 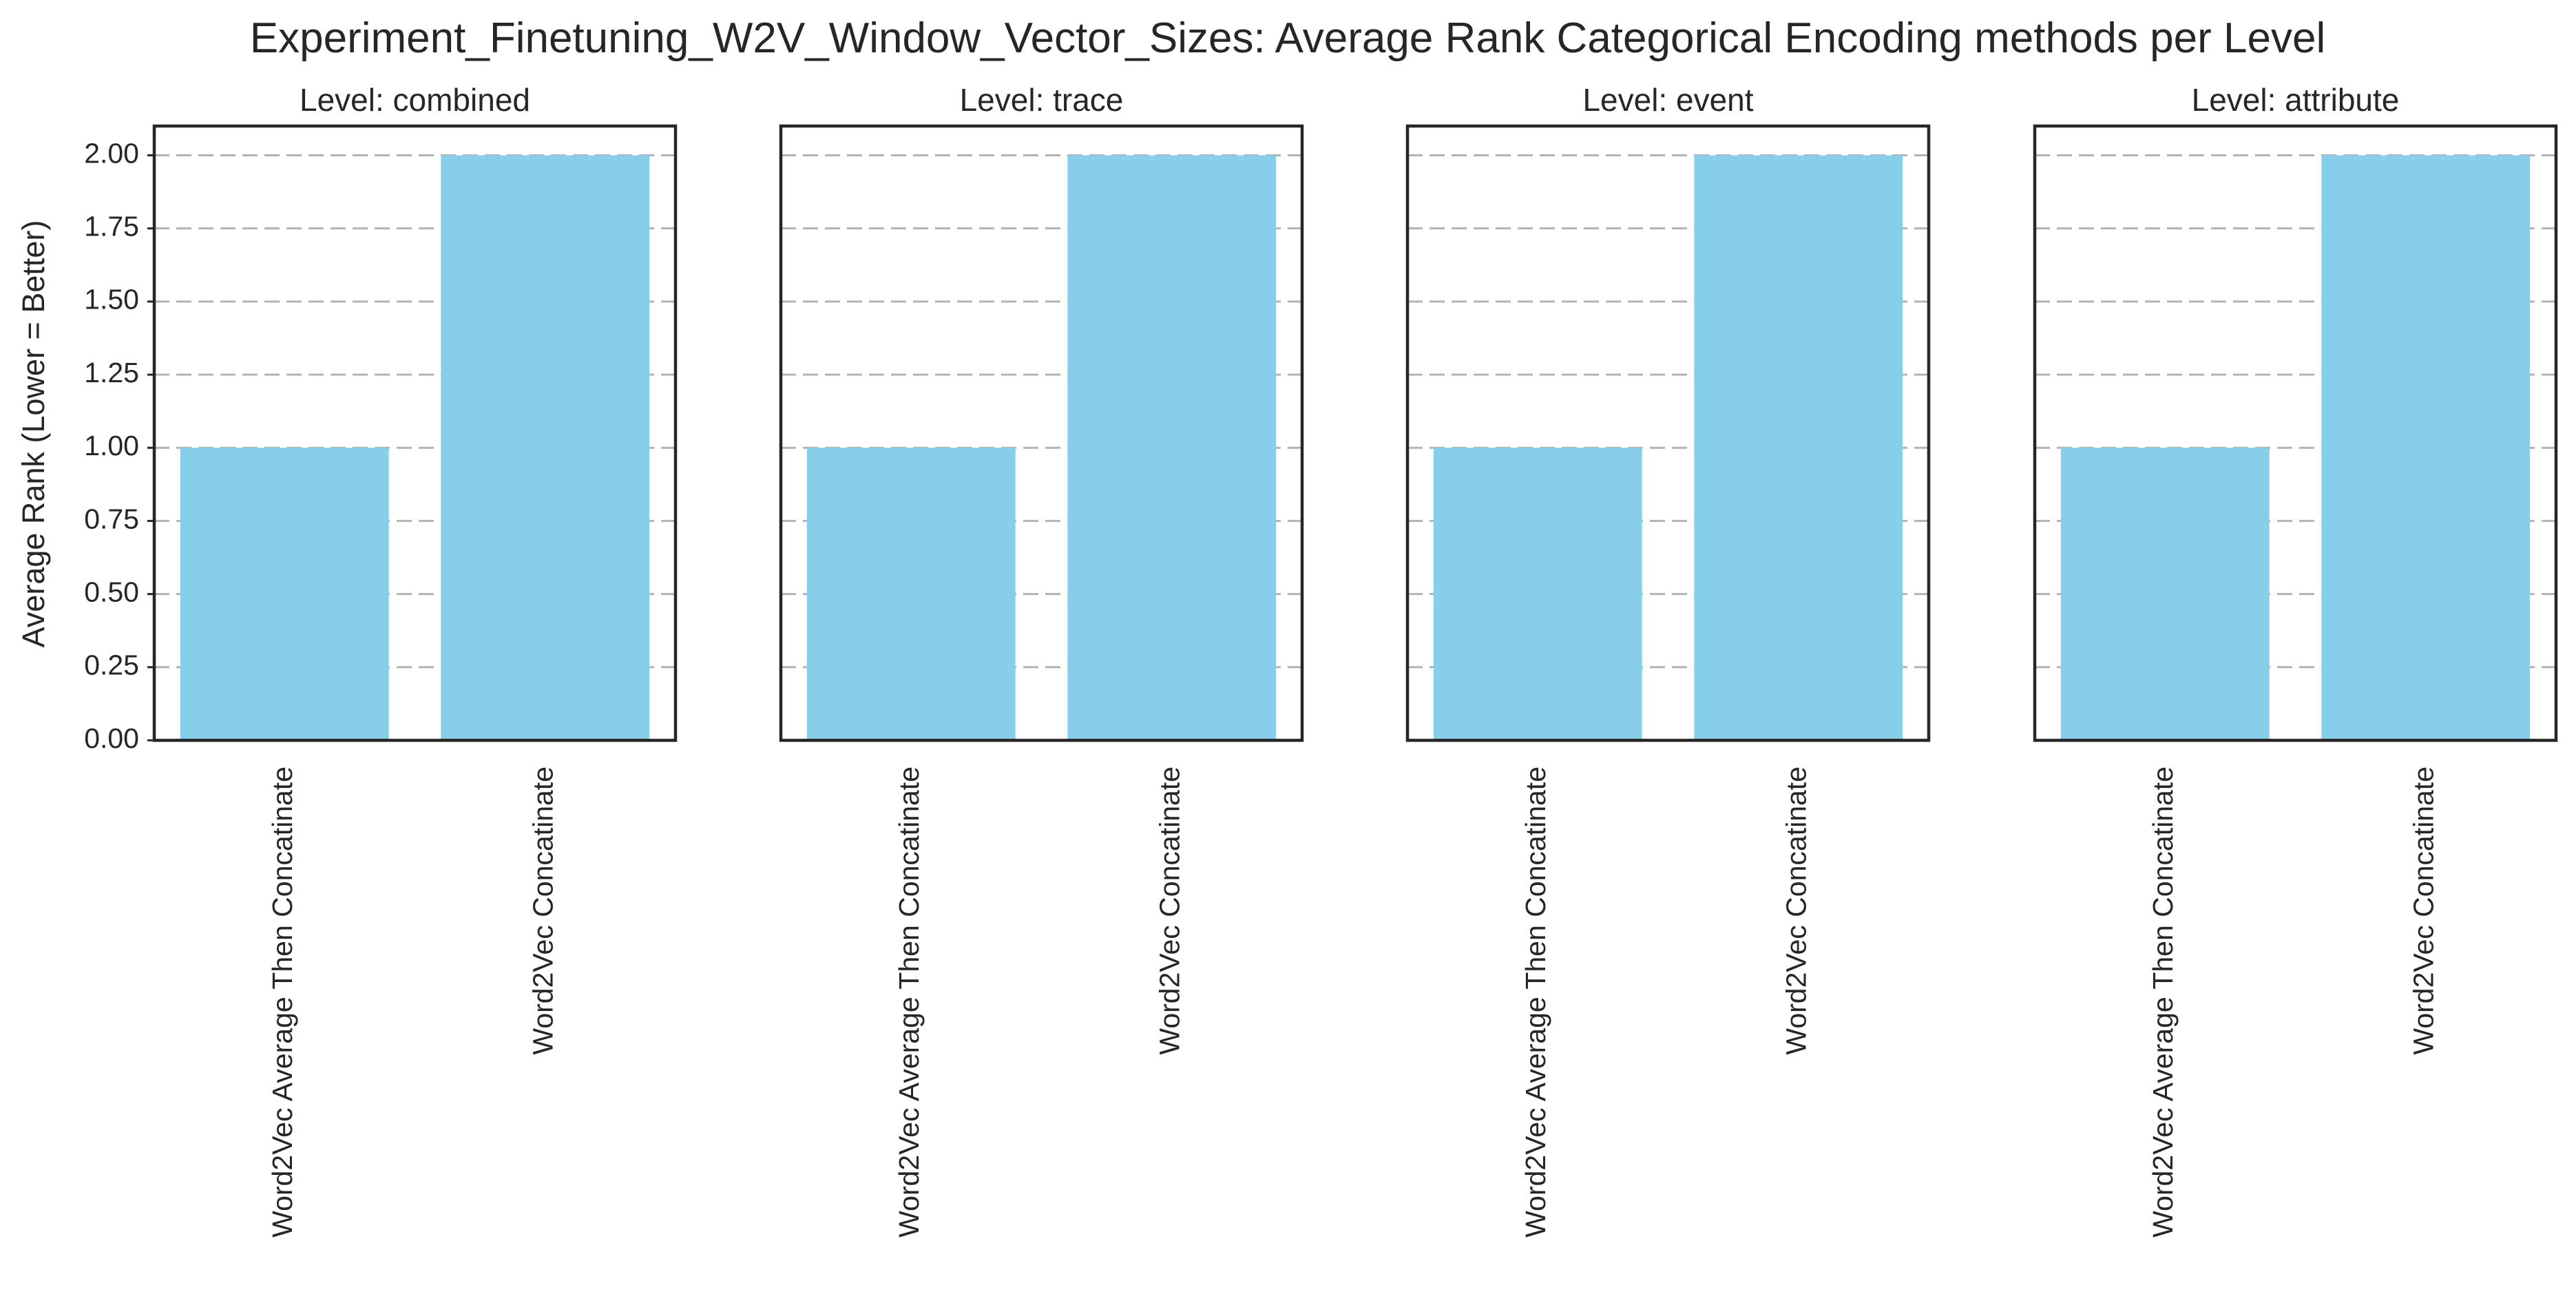 I want to click on y-tick-label: 0.00, so click(x=111, y=738).